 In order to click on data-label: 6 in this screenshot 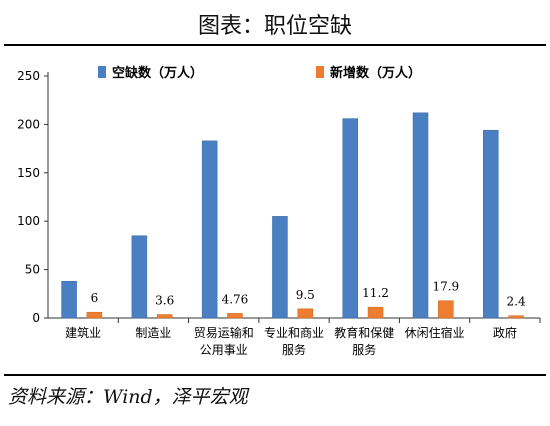, I will do `click(95, 298)`.